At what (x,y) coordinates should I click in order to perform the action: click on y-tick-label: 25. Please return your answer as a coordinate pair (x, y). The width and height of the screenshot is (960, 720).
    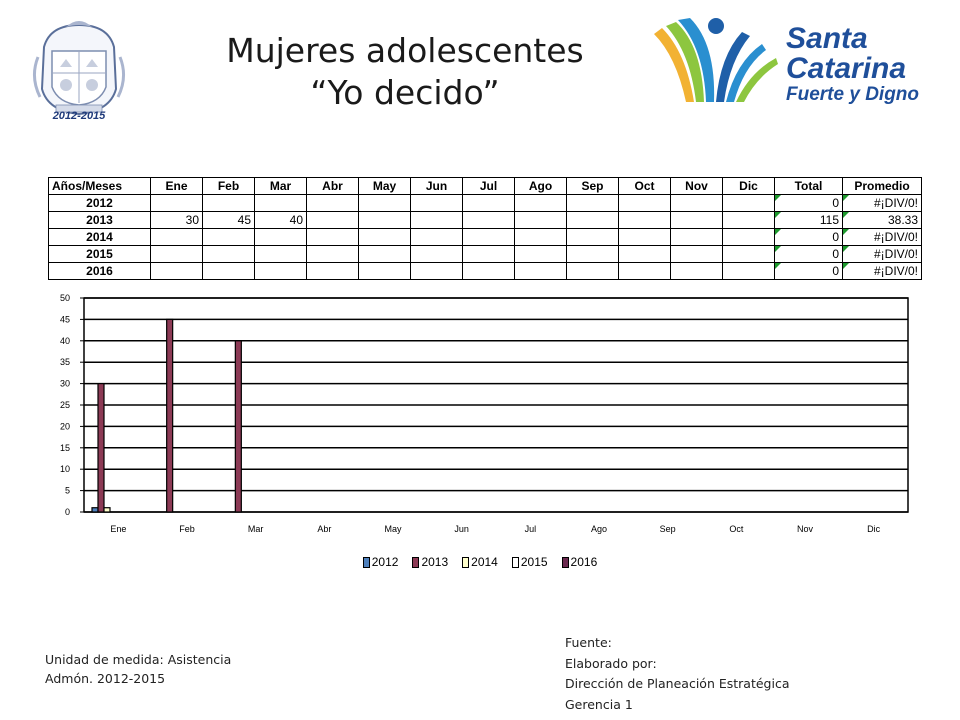
    Looking at the image, I should click on (65, 405).